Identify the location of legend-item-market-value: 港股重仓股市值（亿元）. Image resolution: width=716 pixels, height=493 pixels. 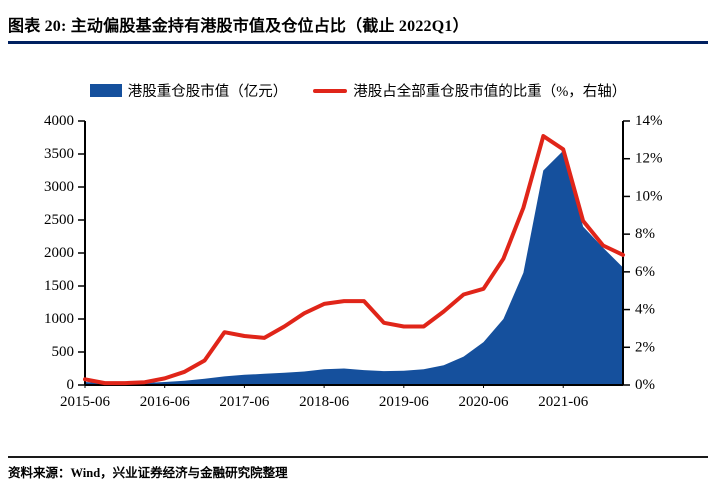
(188, 90).